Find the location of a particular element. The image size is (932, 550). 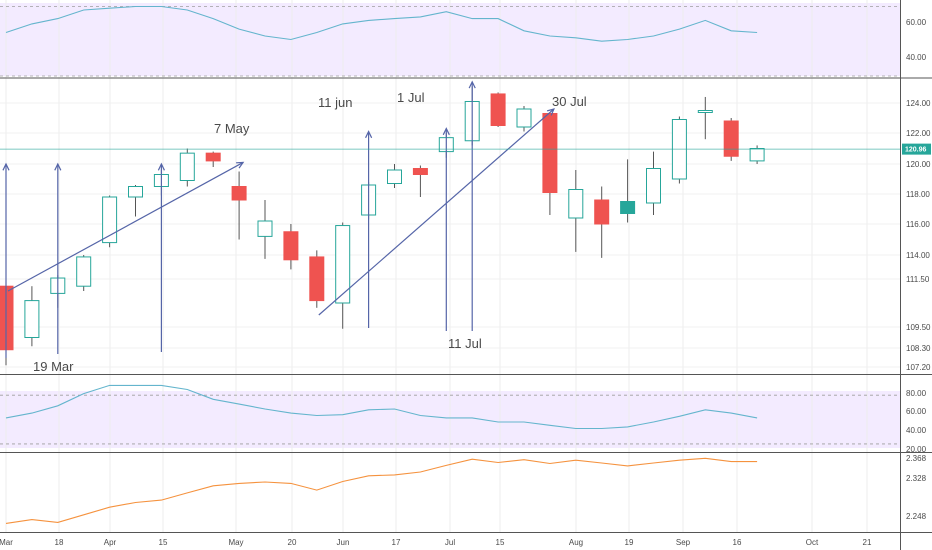

last-price-badge is located at coordinates (916, 149).